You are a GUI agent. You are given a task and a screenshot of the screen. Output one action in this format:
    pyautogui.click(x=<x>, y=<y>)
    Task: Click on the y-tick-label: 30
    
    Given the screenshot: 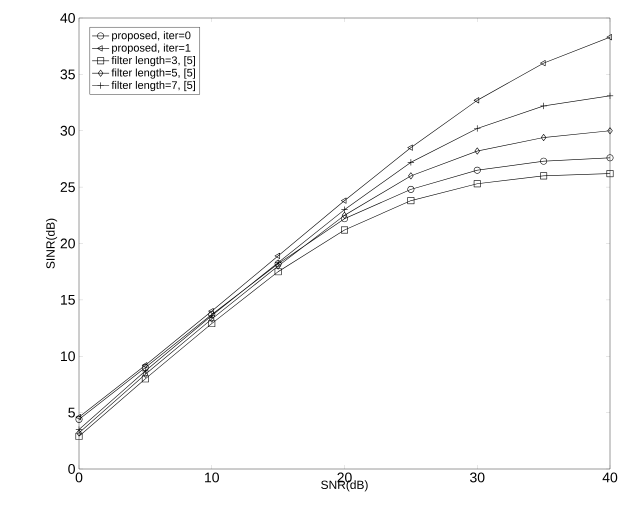 What is the action you would take?
    pyautogui.click(x=67, y=131)
    